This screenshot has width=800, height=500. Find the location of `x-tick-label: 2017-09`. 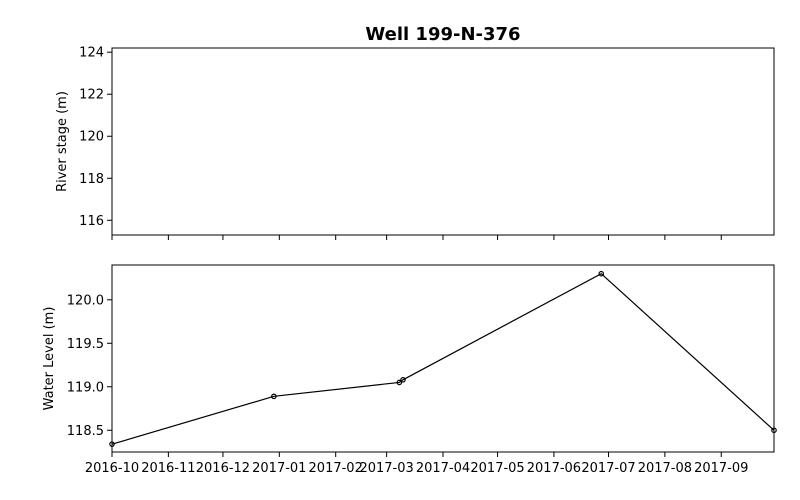

x-tick-label: 2017-09 is located at coordinates (721, 468).